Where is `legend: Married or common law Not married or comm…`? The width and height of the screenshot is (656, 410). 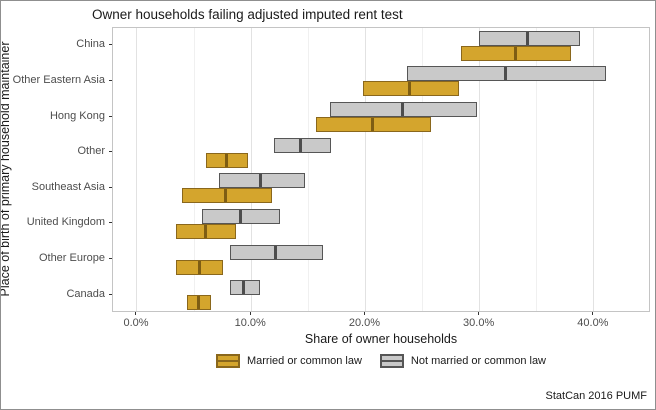 legend: Married or common law Not married or comm… is located at coordinates (381, 361).